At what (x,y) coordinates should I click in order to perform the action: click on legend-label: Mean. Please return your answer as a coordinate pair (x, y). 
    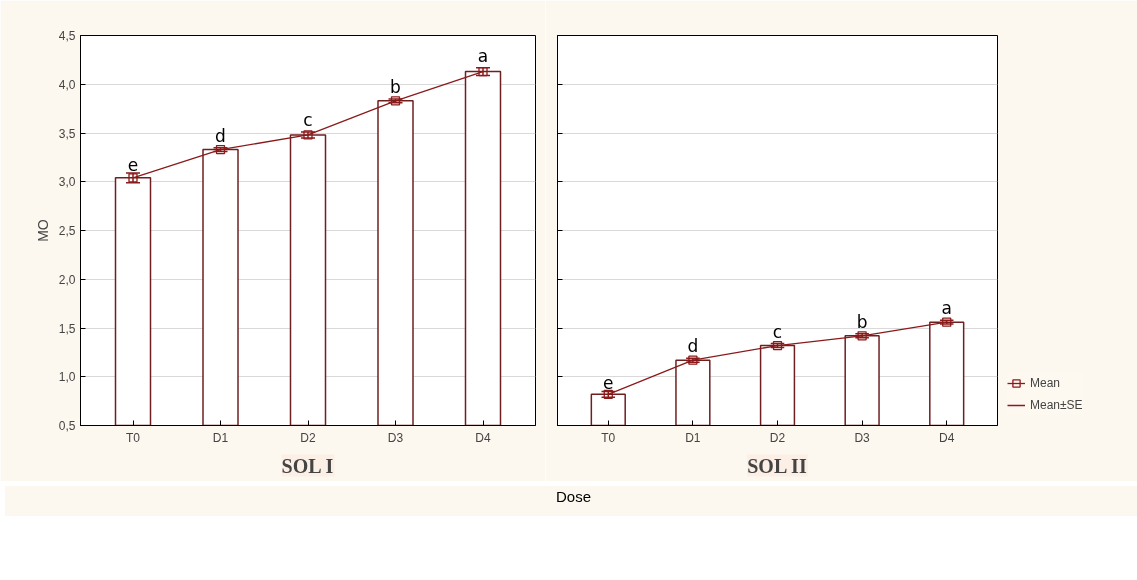
    Looking at the image, I should click on (1045, 383).